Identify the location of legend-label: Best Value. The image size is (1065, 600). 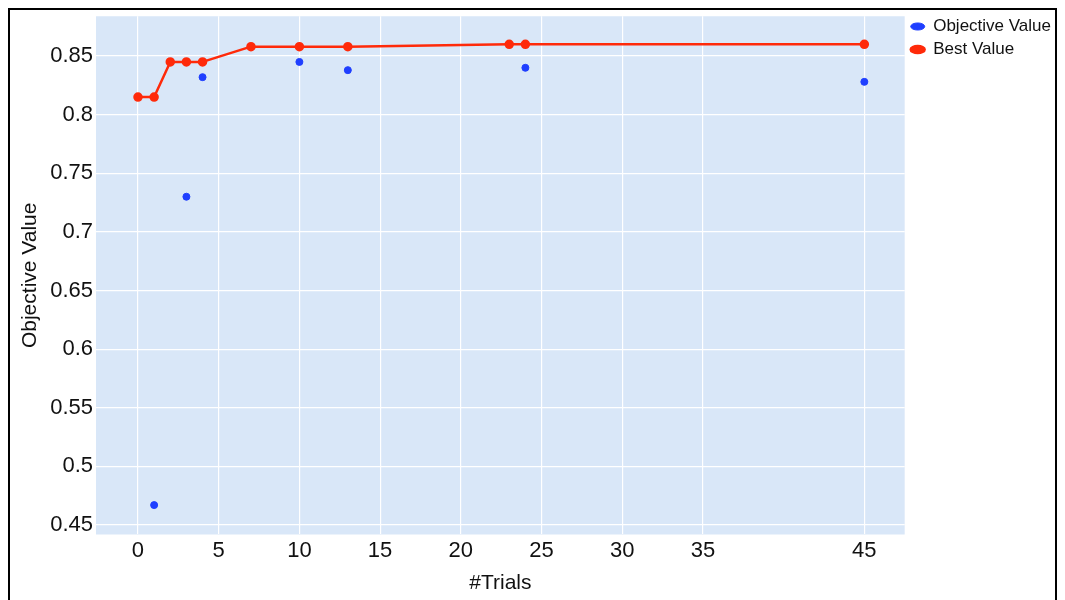
(974, 49).